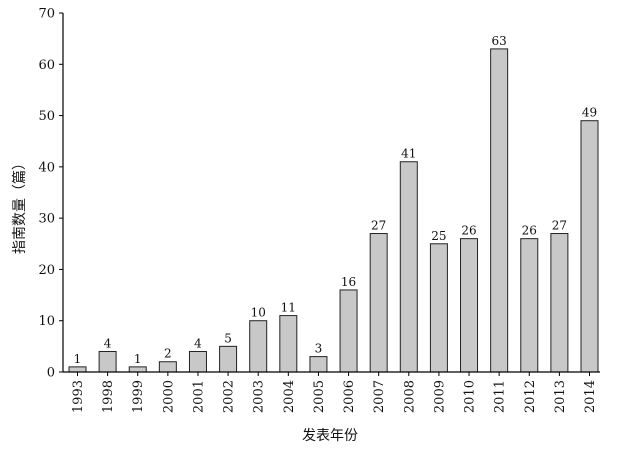 This screenshot has height=449, width=630. What do you see at coordinates (438, 236) in the screenshot?
I see `data-label: 25` at bounding box center [438, 236].